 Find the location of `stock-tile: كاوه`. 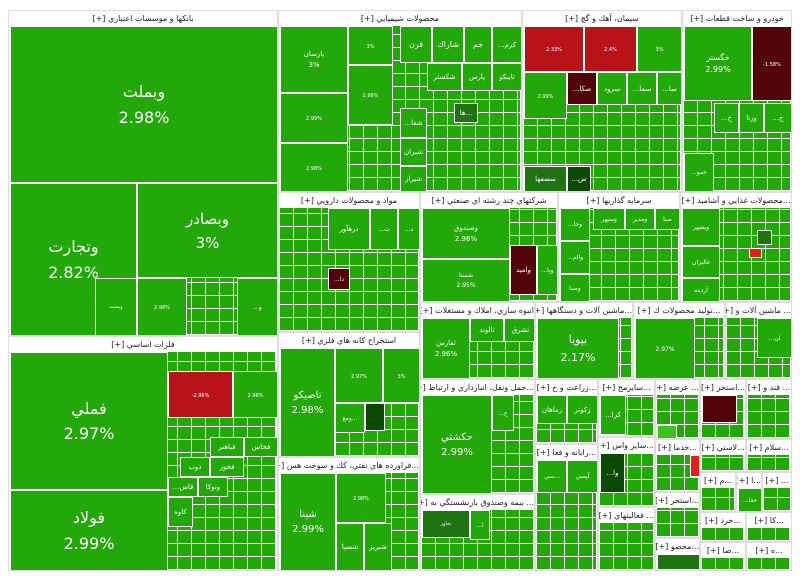

stock-tile: كاوه is located at coordinates (180, 512).